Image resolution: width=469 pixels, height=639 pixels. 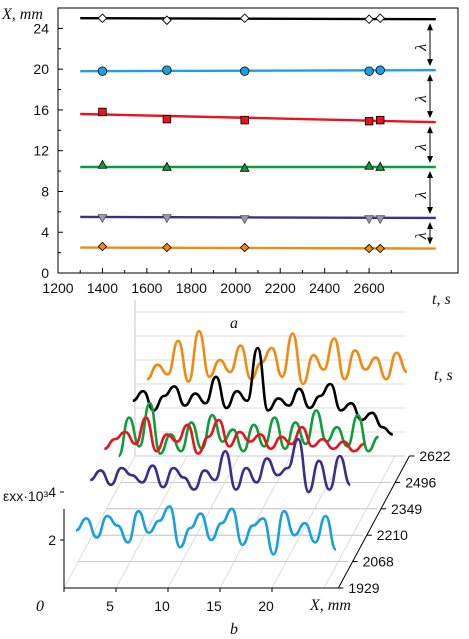 What do you see at coordinates (378, 562) in the screenshot?
I see `t-tick-label: 2068` at bounding box center [378, 562].